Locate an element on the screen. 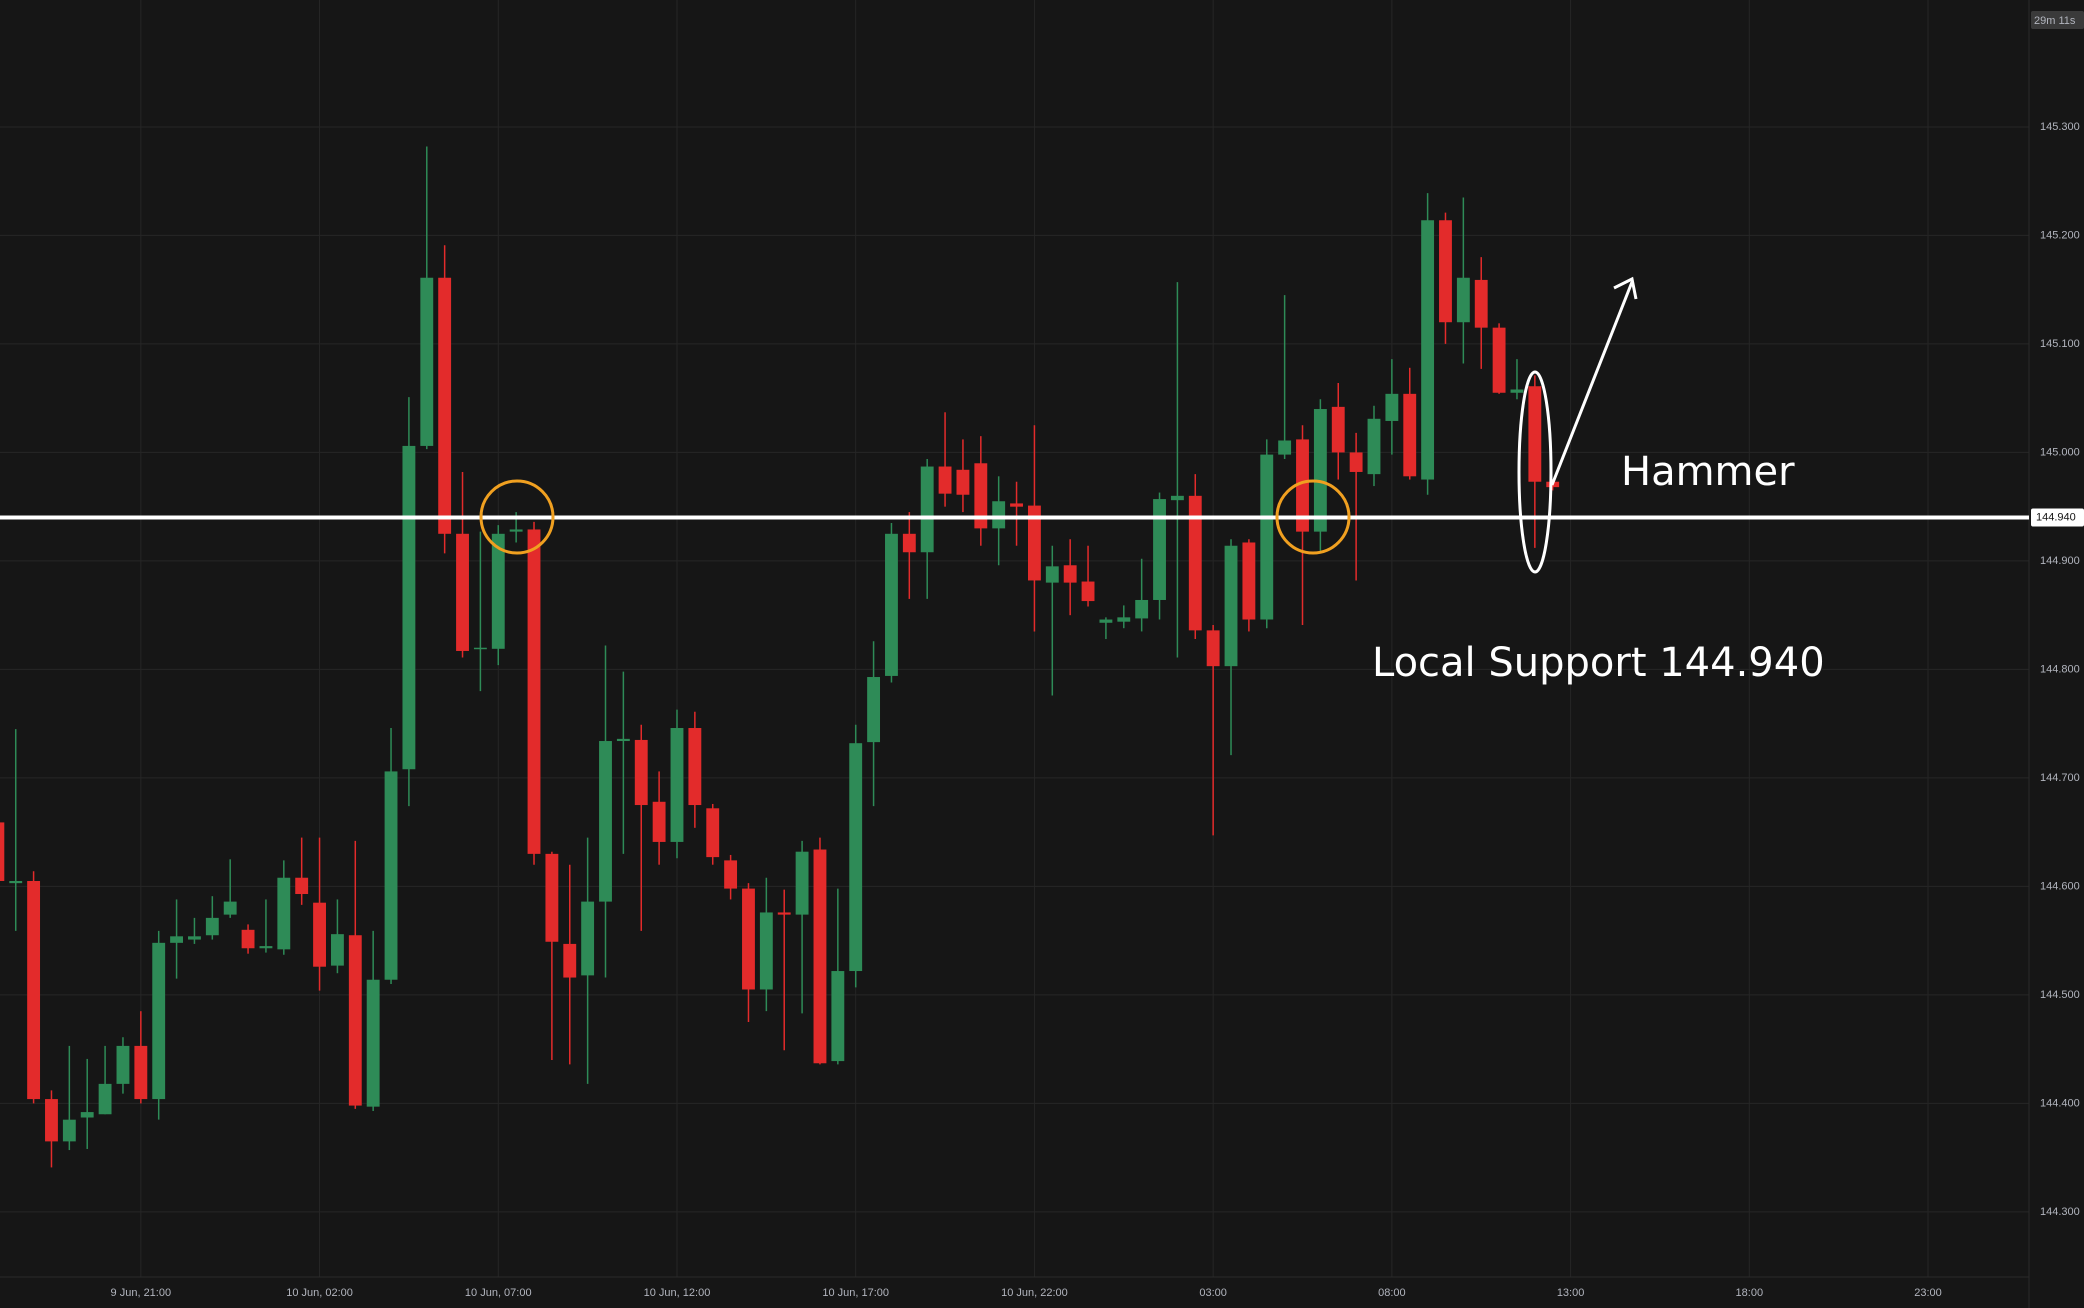 Image resolution: width=2084 pixels, height=1308 pixels. y-tick-label: 144.800 is located at coordinates (2060, 669).